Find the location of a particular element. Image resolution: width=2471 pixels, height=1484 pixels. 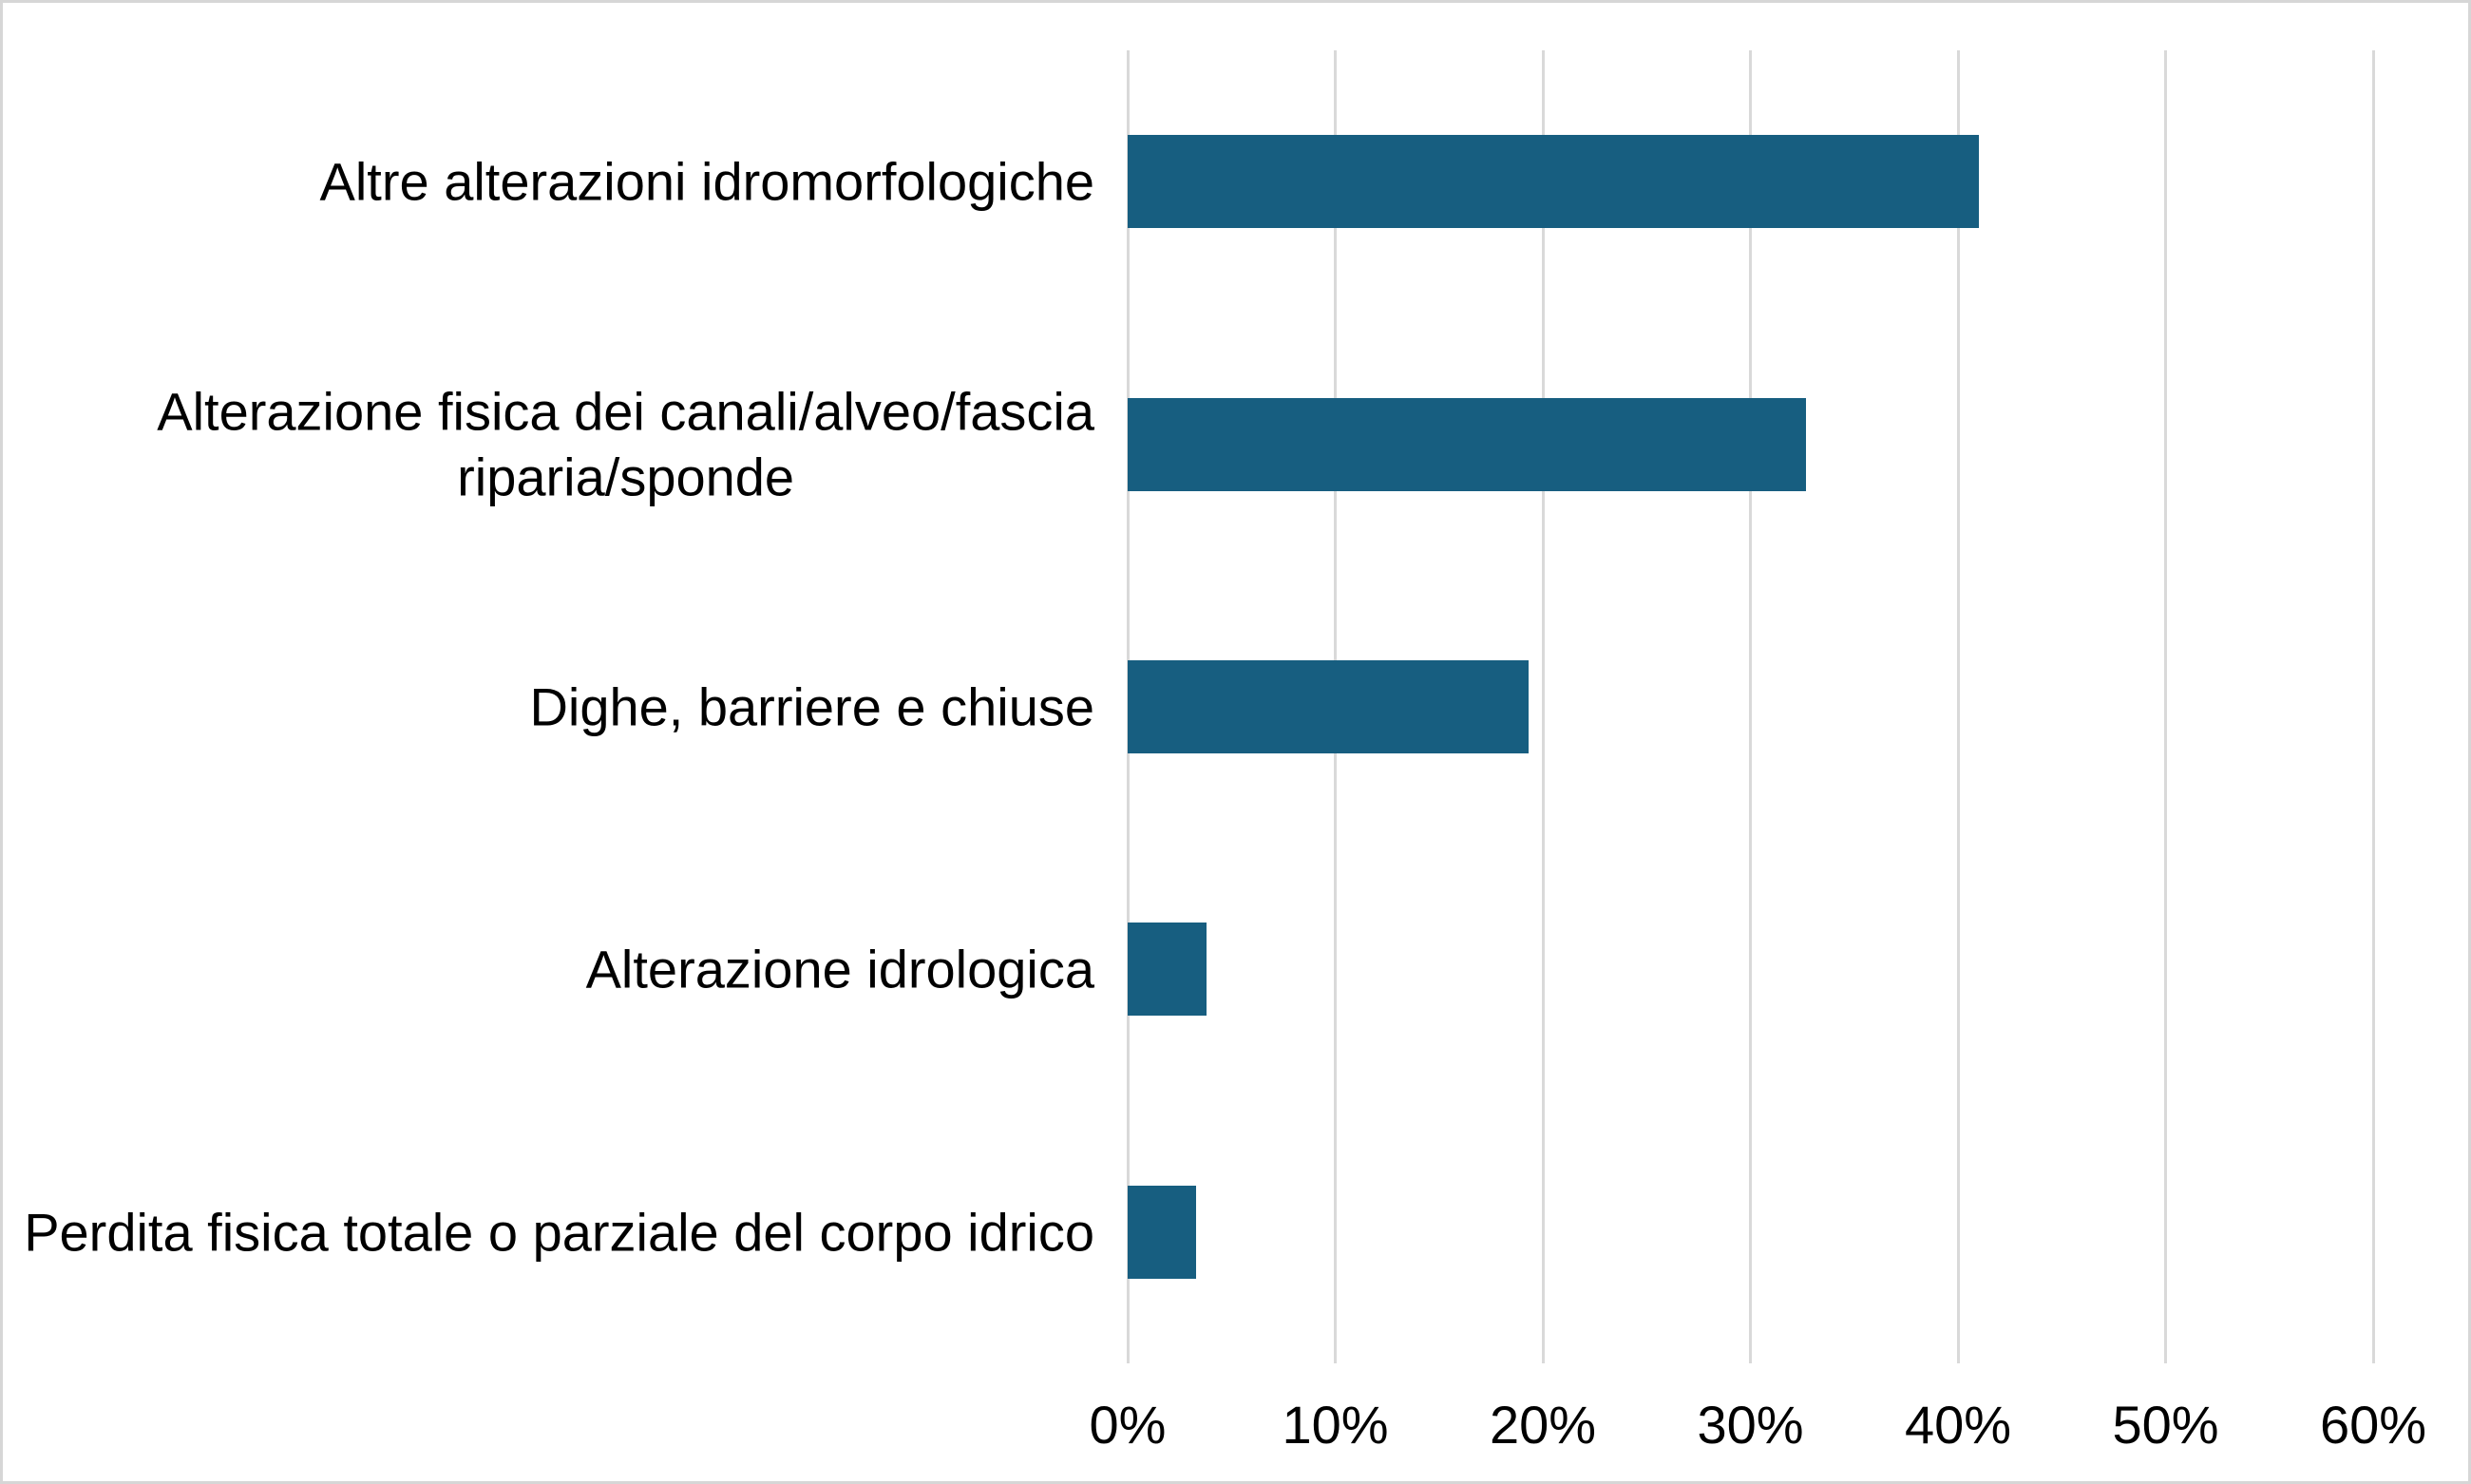

x-axis-tick-label: 40% is located at coordinates (1958, 1425).